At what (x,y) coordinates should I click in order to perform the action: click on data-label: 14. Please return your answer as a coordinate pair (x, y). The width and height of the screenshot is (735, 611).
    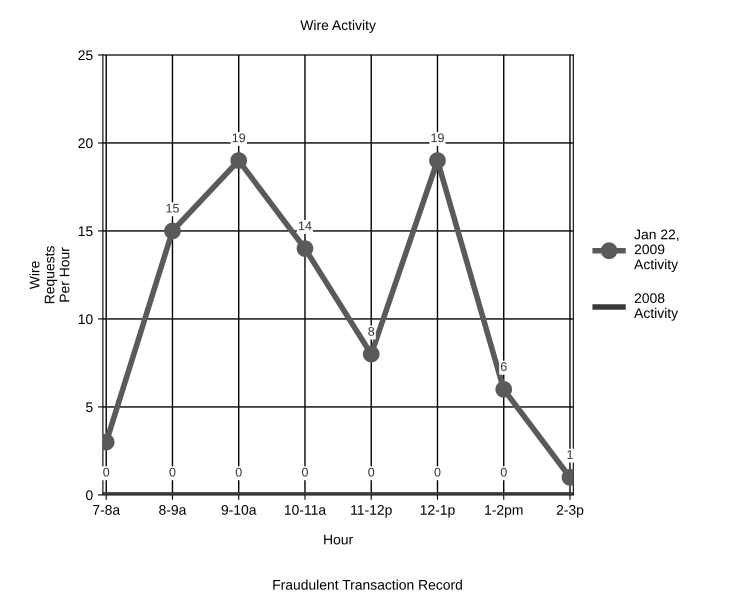
    Looking at the image, I should click on (305, 226).